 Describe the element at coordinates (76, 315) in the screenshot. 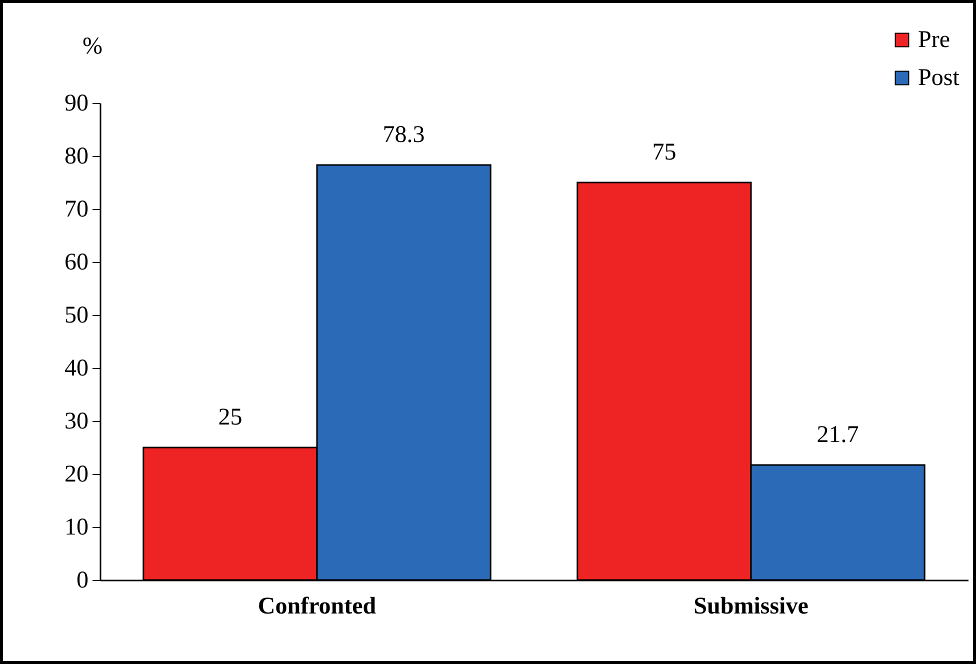

I see `y-tick-label: 50` at that location.